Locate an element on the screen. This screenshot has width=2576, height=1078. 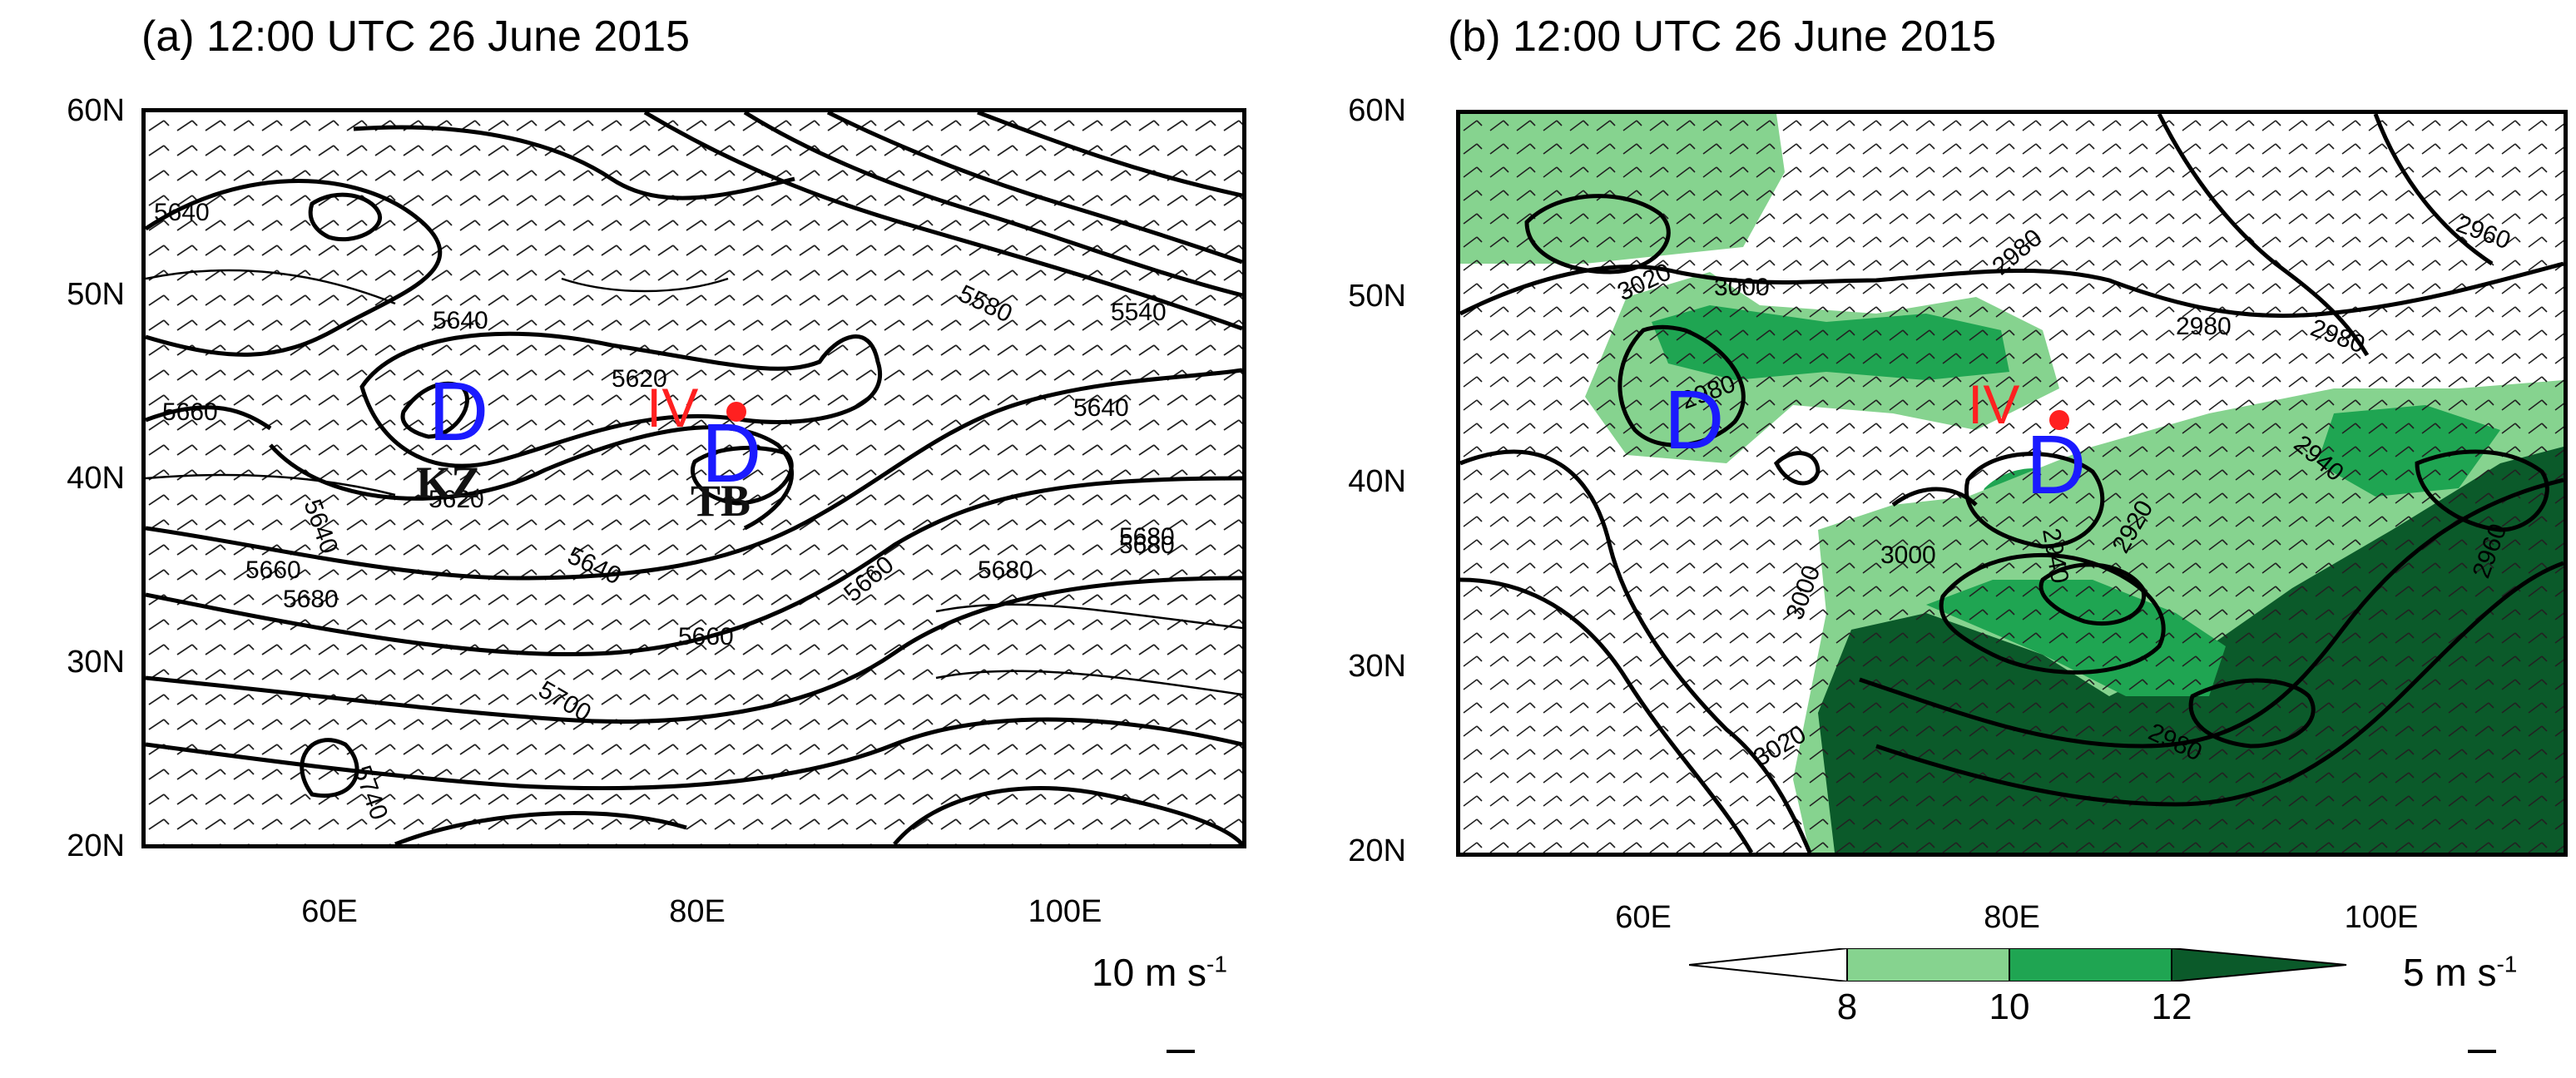
panel-a-lon-100e: 100E is located at coordinates (1065, 911).